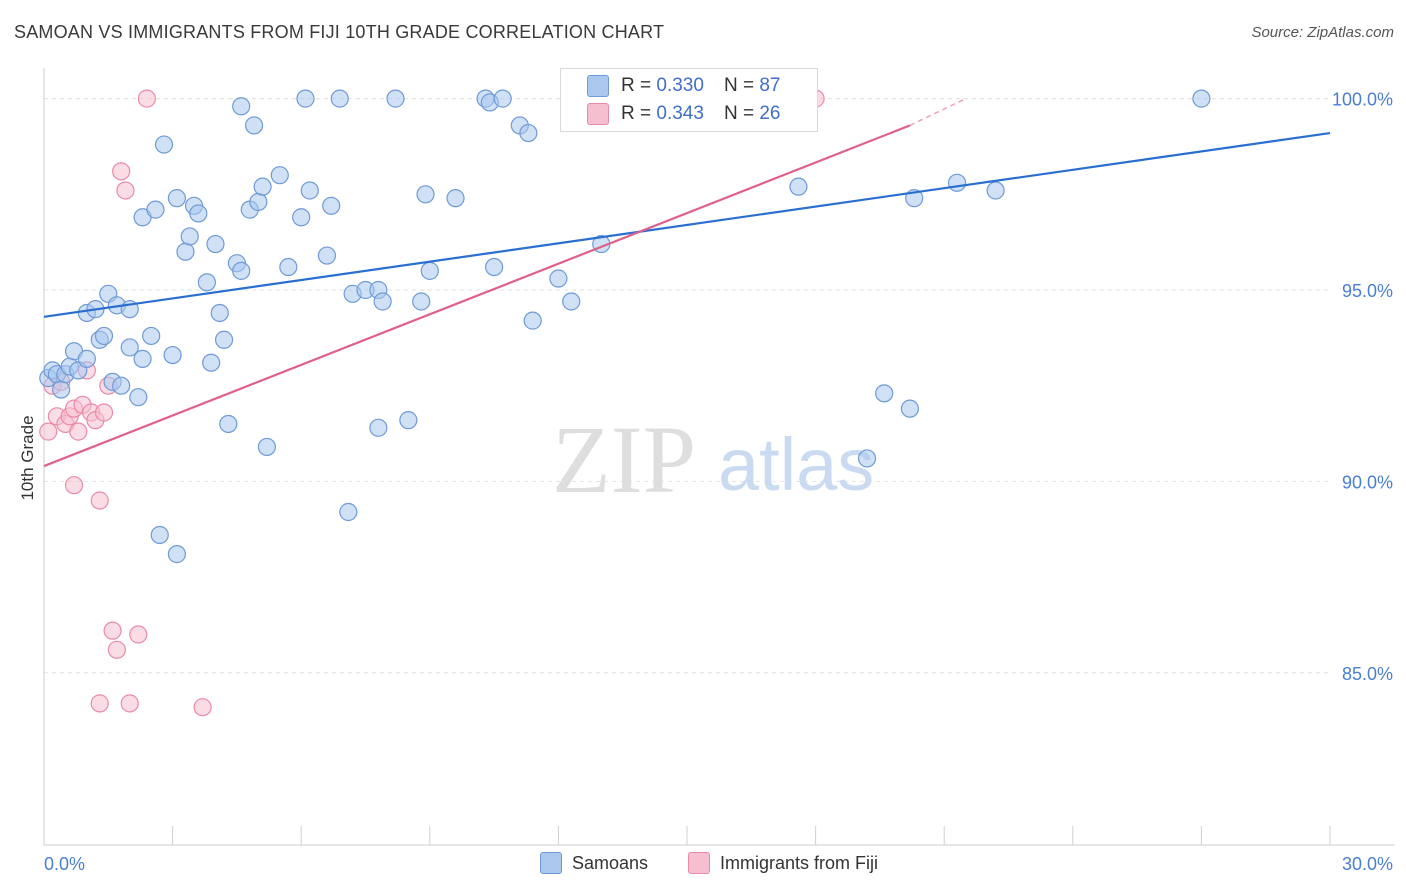 This screenshot has width=1406, height=892. Describe the element at coordinates (598, 114) in the screenshot. I see `fiji-swatch` at that location.